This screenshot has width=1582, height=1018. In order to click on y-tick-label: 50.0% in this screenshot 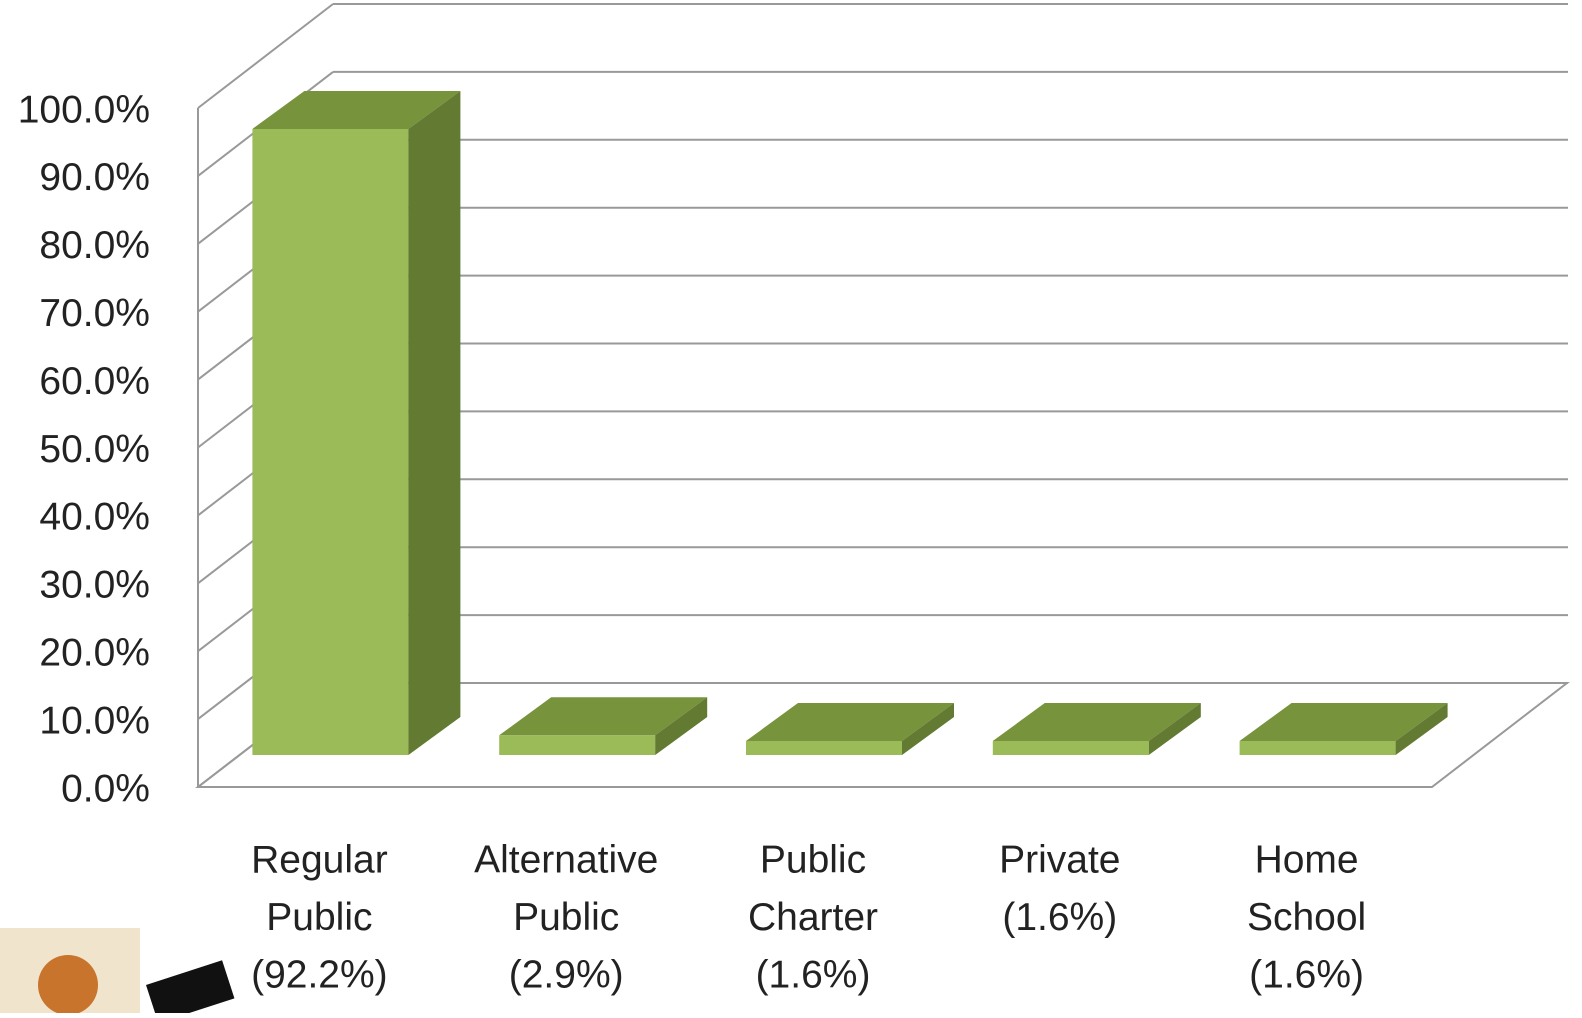, I will do `click(94, 449)`.